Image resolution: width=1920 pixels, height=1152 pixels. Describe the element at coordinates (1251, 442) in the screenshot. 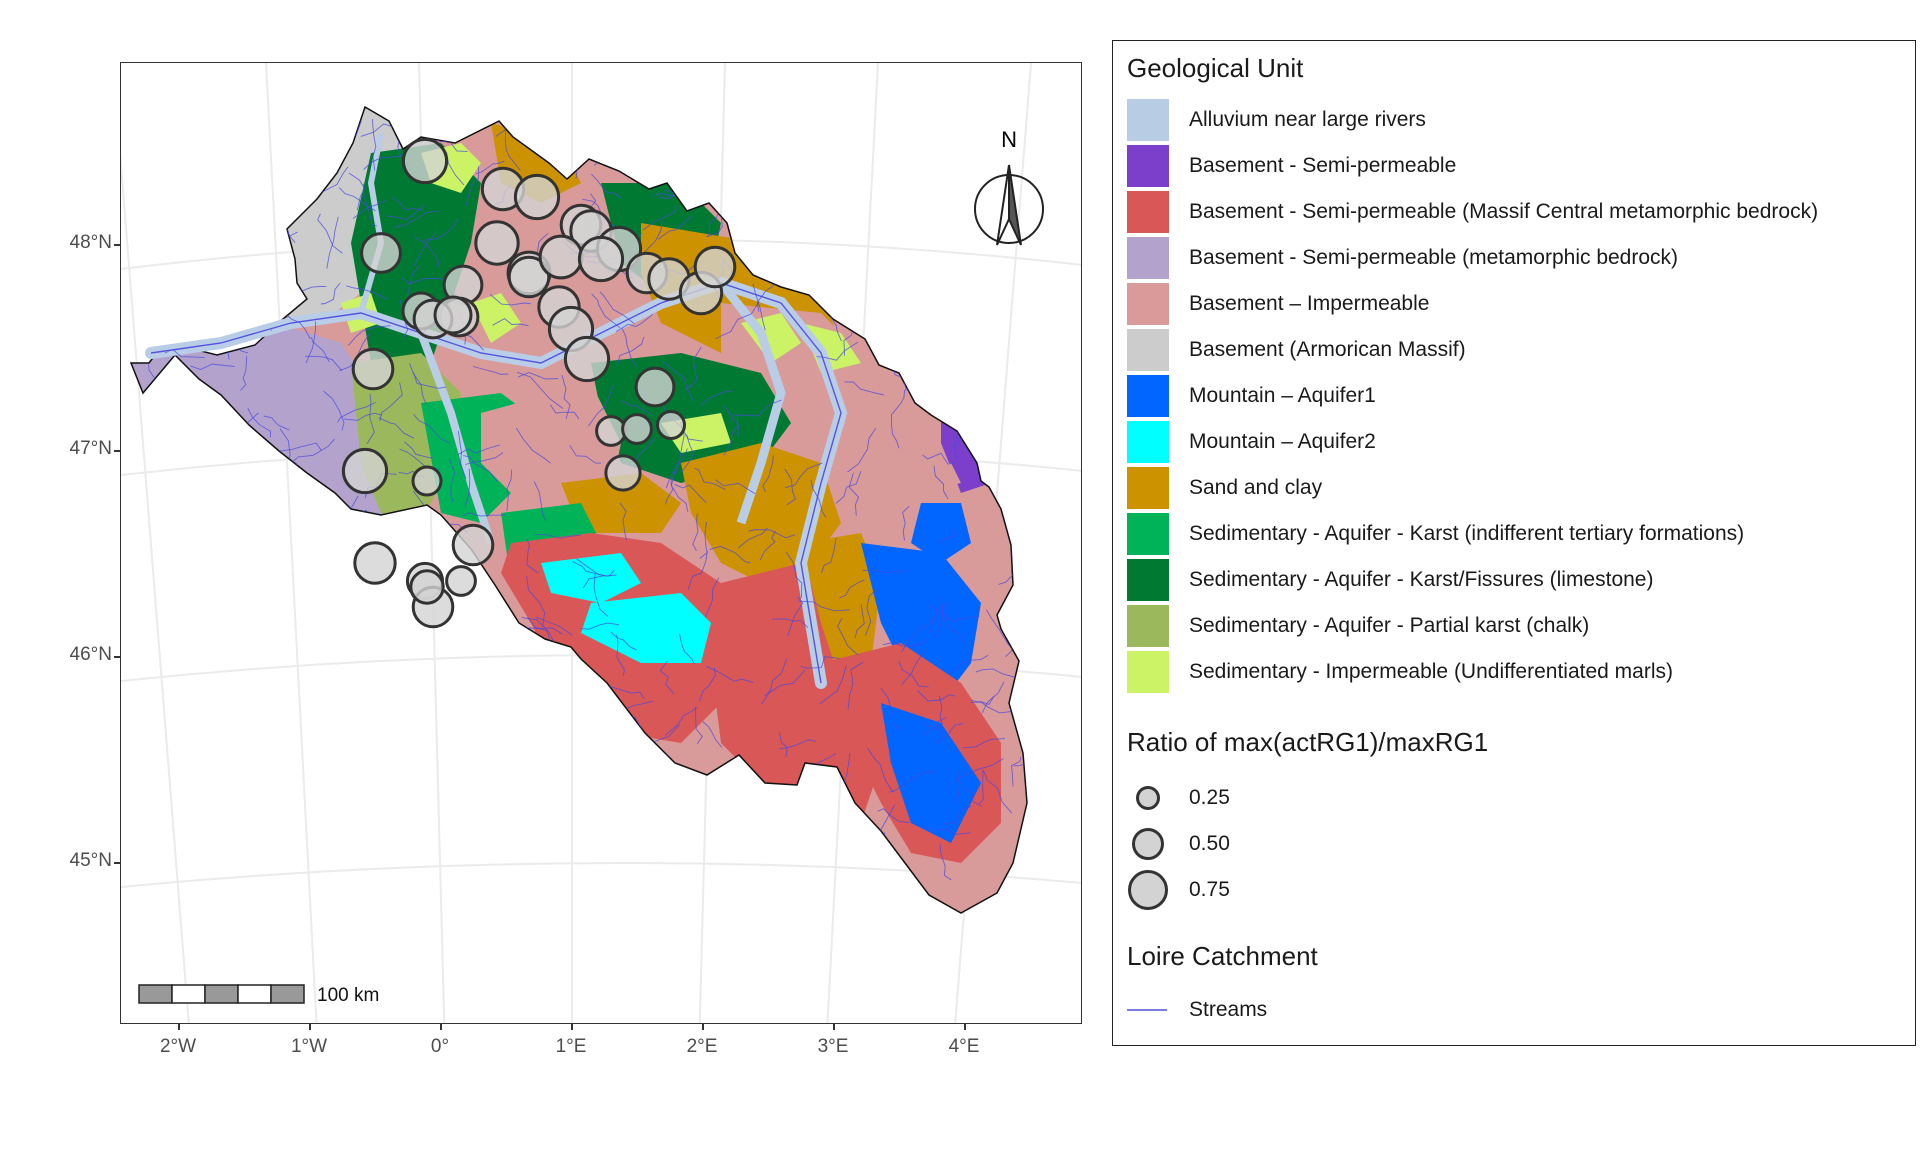

I see `legend-item-geology: Mountain – Aquifer2` at that location.